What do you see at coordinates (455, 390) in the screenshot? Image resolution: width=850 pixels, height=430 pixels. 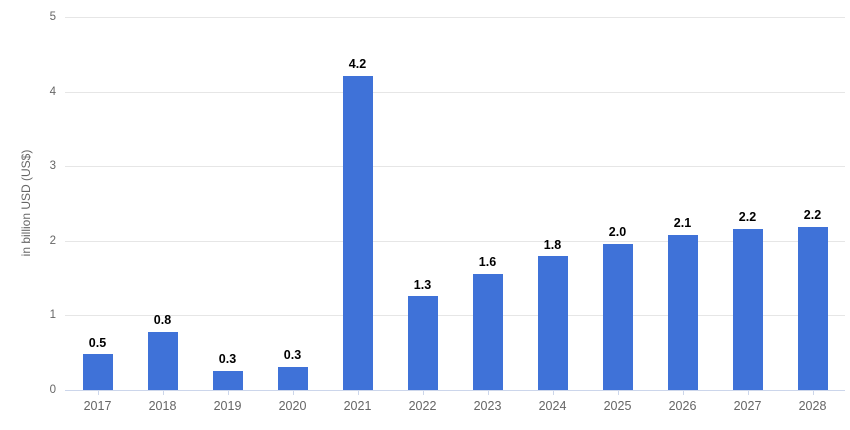 I see `x-axis-line` at bounding box center [455, 390].